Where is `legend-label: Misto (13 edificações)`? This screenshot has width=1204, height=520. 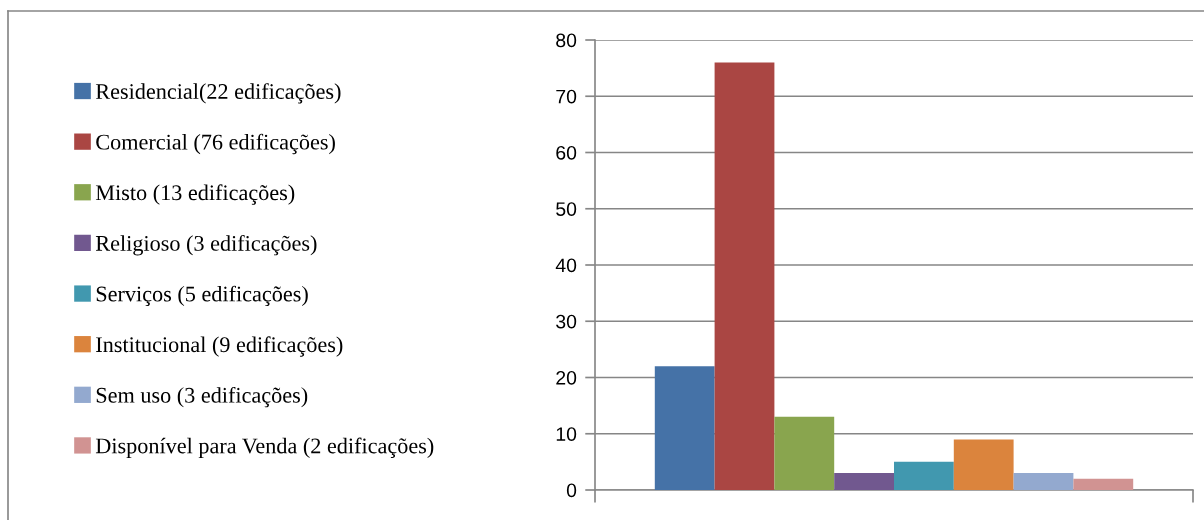 legend-label: Misto (13 edificações) is located at coordinates (195, 194).